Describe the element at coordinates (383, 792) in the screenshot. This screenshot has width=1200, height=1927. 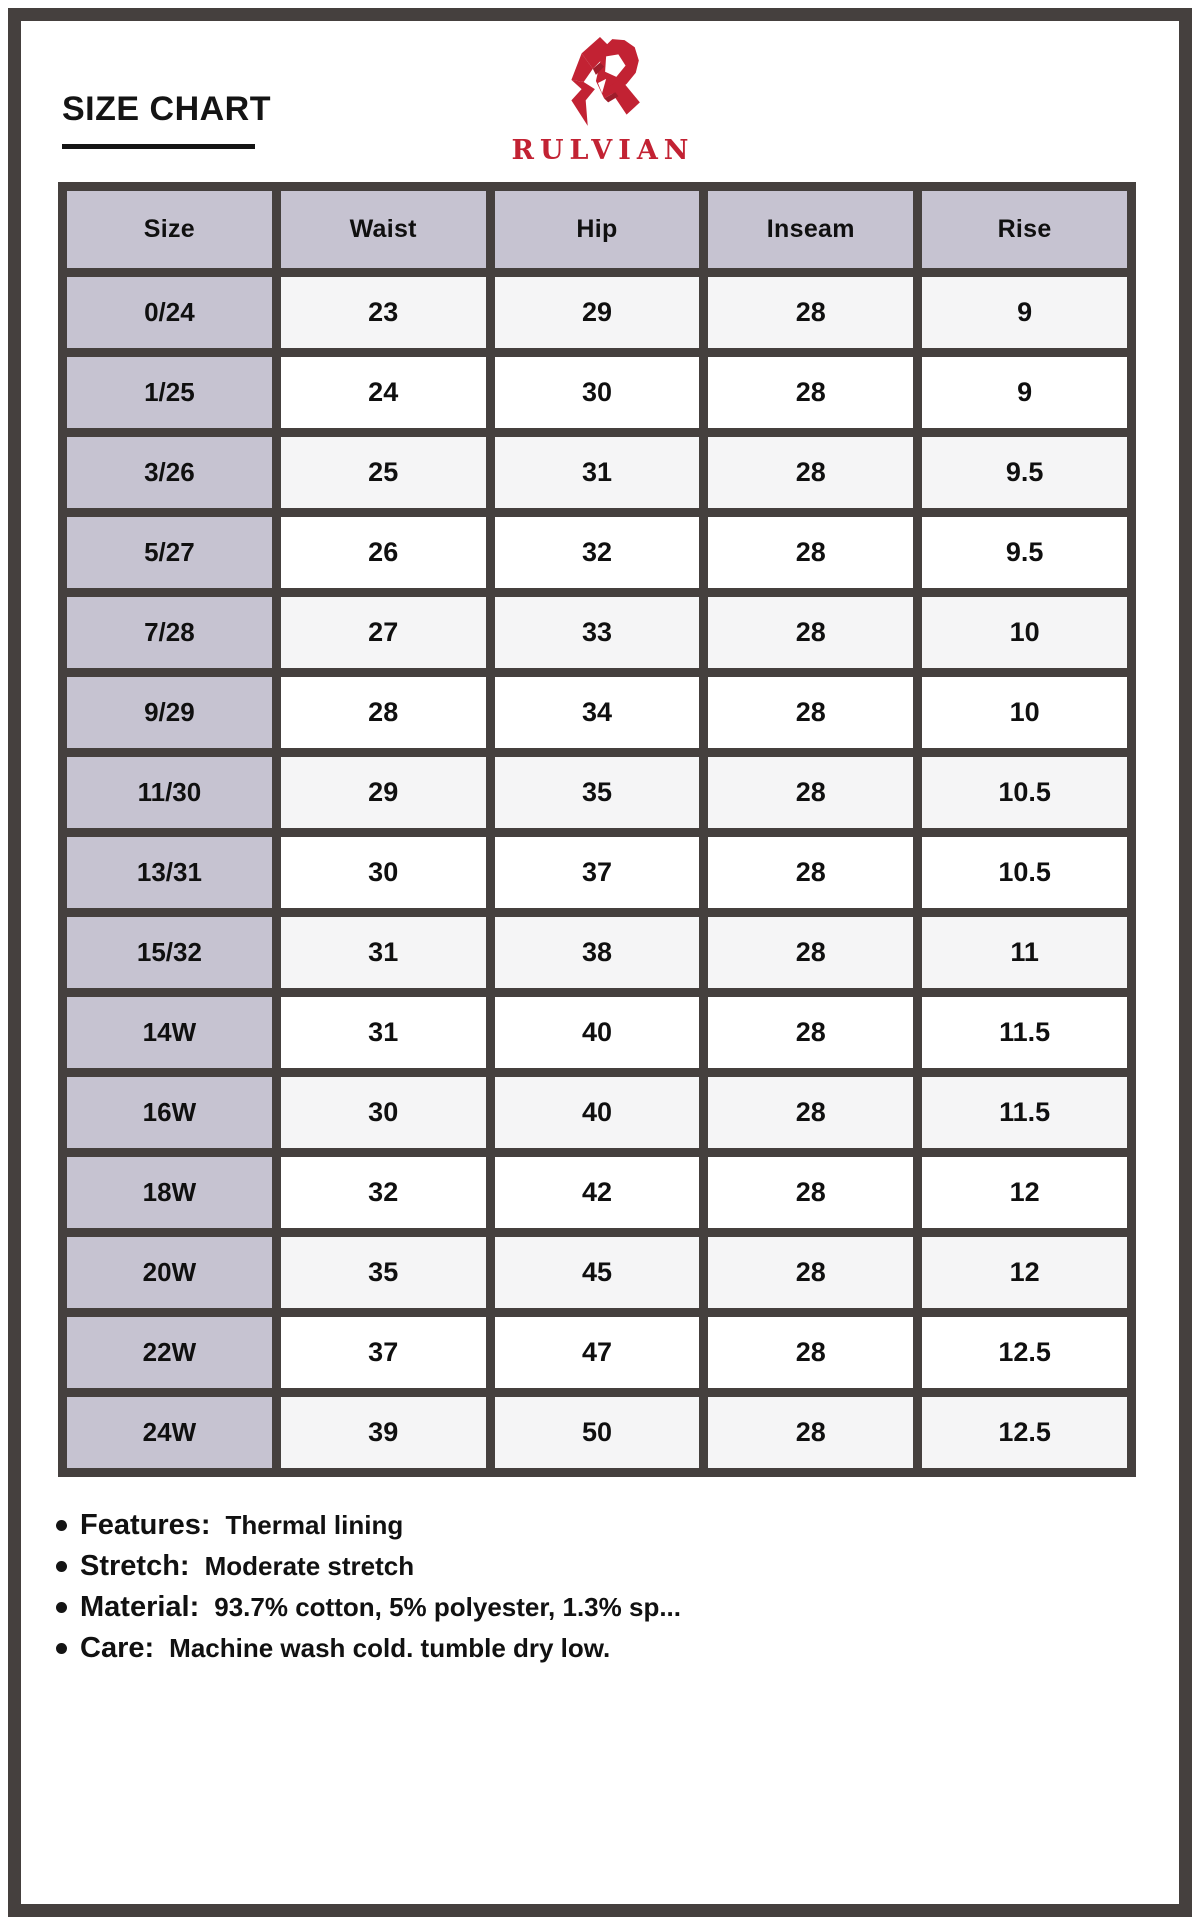
I see `waist-cell: 29` at that location.